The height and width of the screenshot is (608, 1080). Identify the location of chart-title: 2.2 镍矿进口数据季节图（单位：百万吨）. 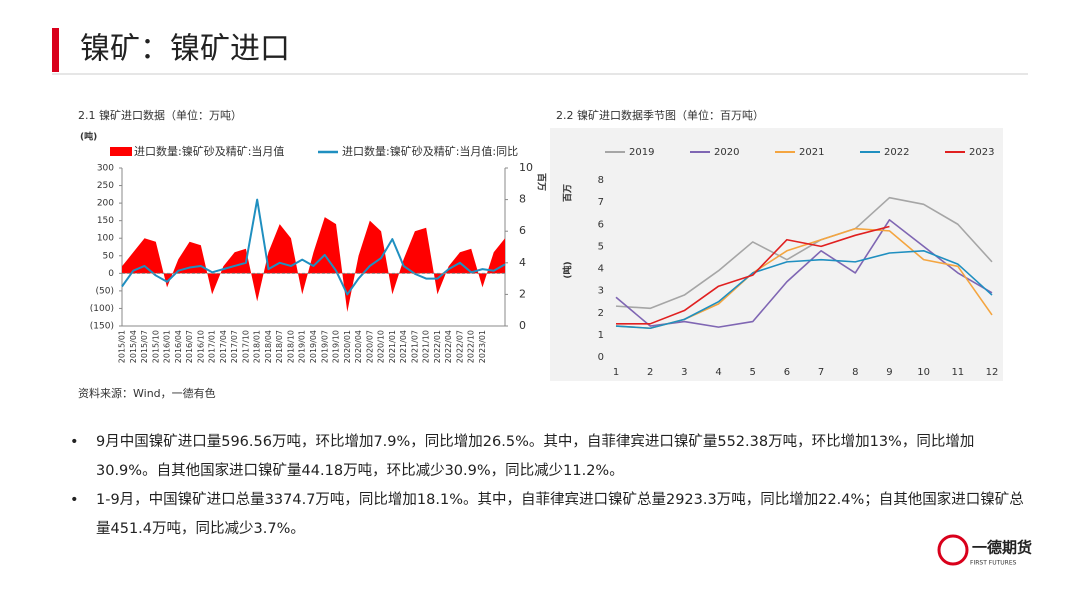
(660, 115).